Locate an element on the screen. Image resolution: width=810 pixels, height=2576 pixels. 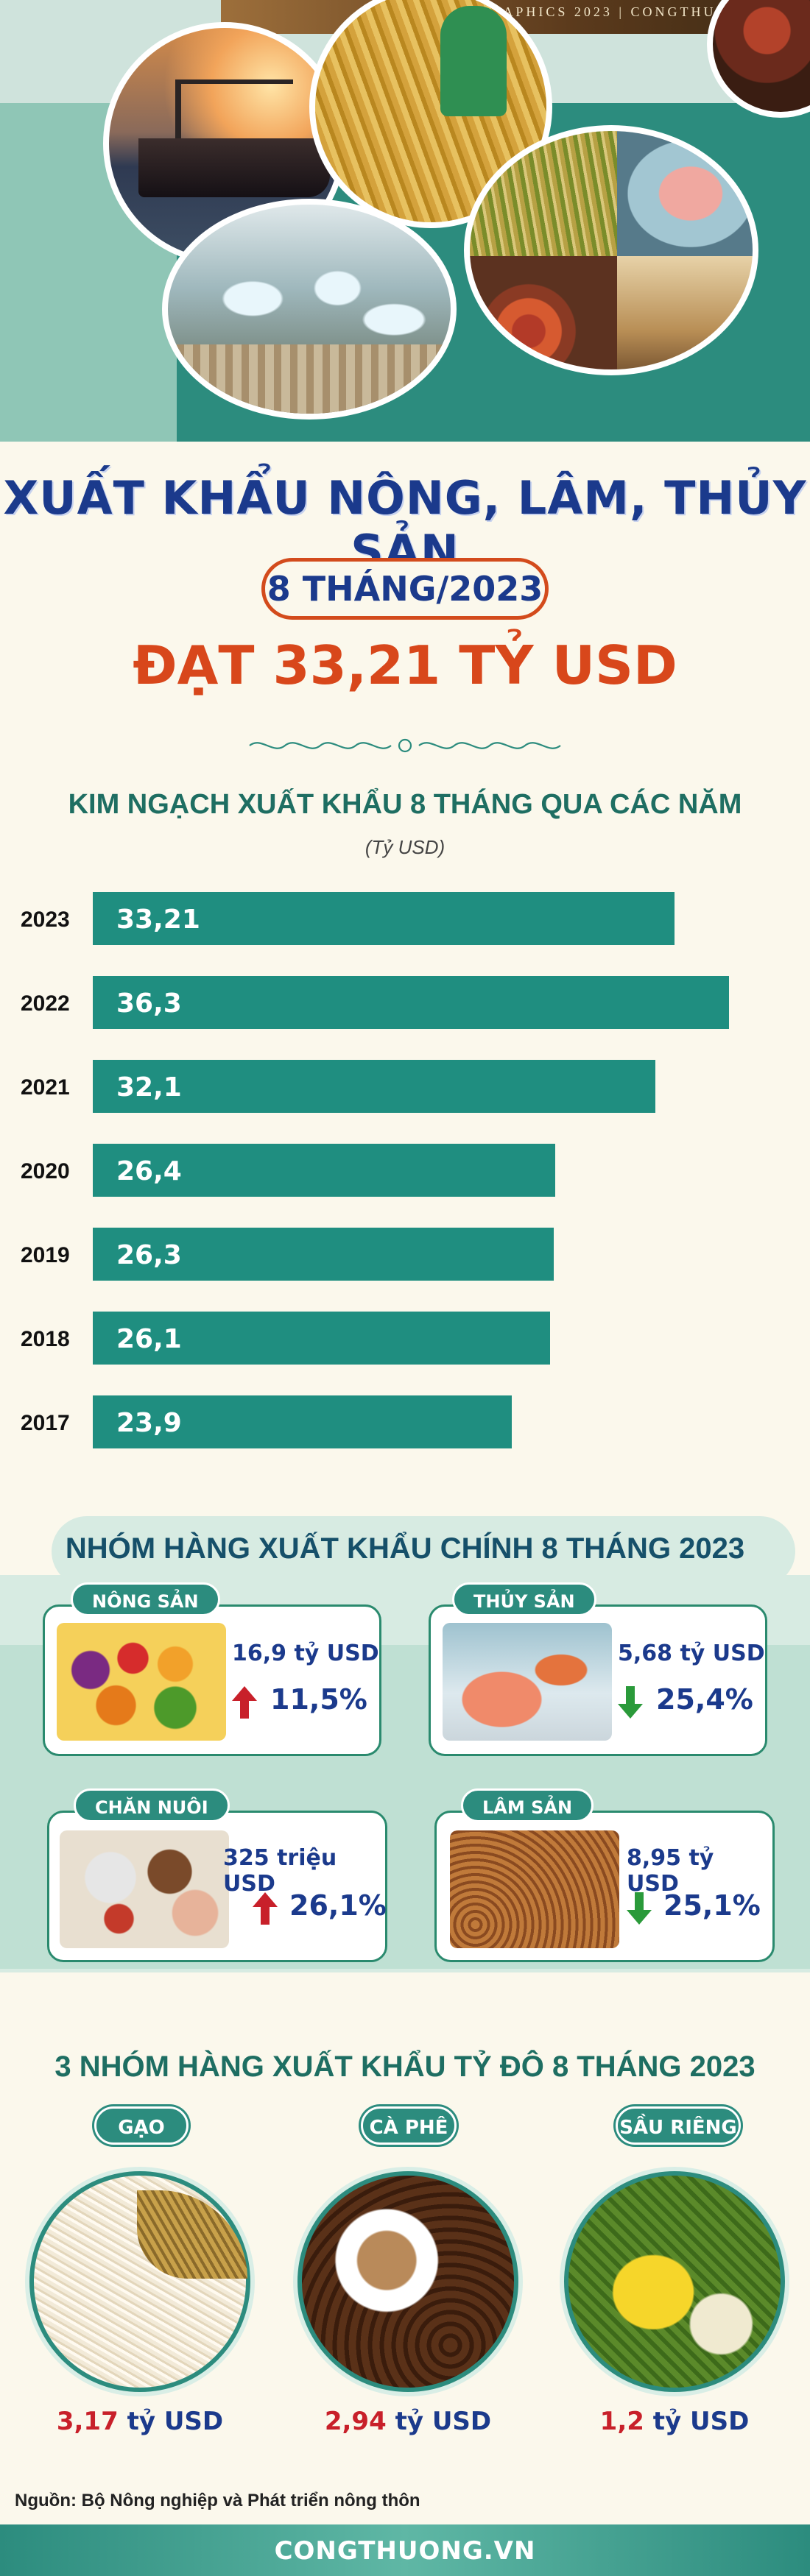
year-label: 2022 is located at coordinates (45, 1003).